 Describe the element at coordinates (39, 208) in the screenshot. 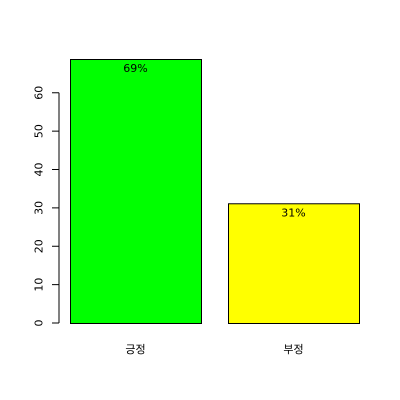

I see `y-tick-label: 30` at that location.